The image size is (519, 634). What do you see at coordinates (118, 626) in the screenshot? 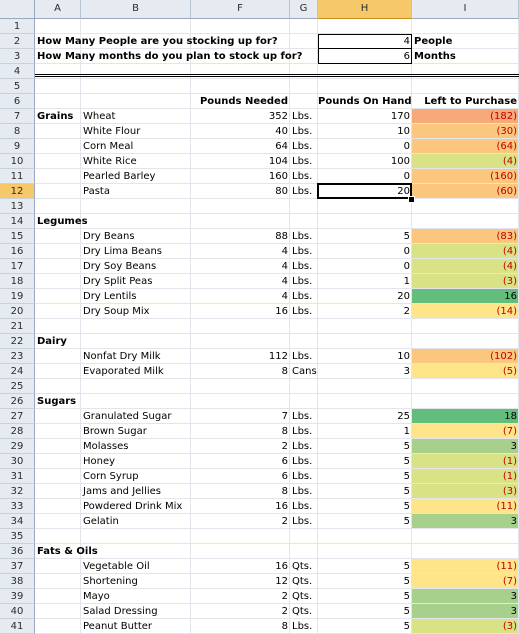
I see `item-name: Peanut Butter` at bounding box center [118, 626].